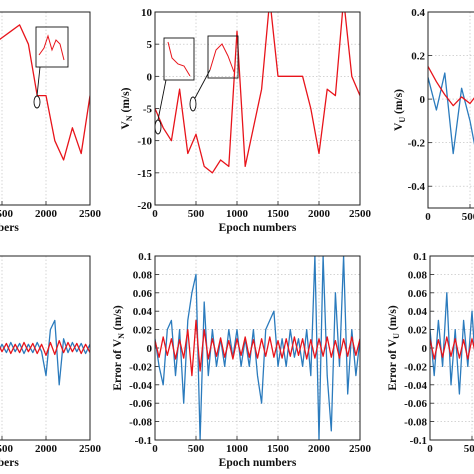 Image resolution: width=474 pixels, height=474 pixels. What do you see at coordinates (136, 80) in the screenshot?
I see `inset-decorations` at bounding box center [136, 80].